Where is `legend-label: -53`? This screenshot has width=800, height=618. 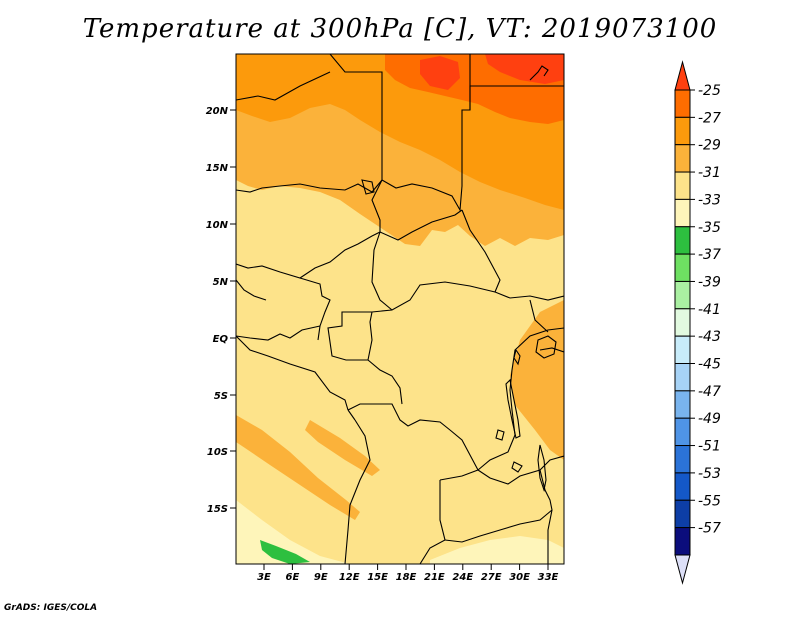 legend-label: -53 is located at coordinates (709, 474).